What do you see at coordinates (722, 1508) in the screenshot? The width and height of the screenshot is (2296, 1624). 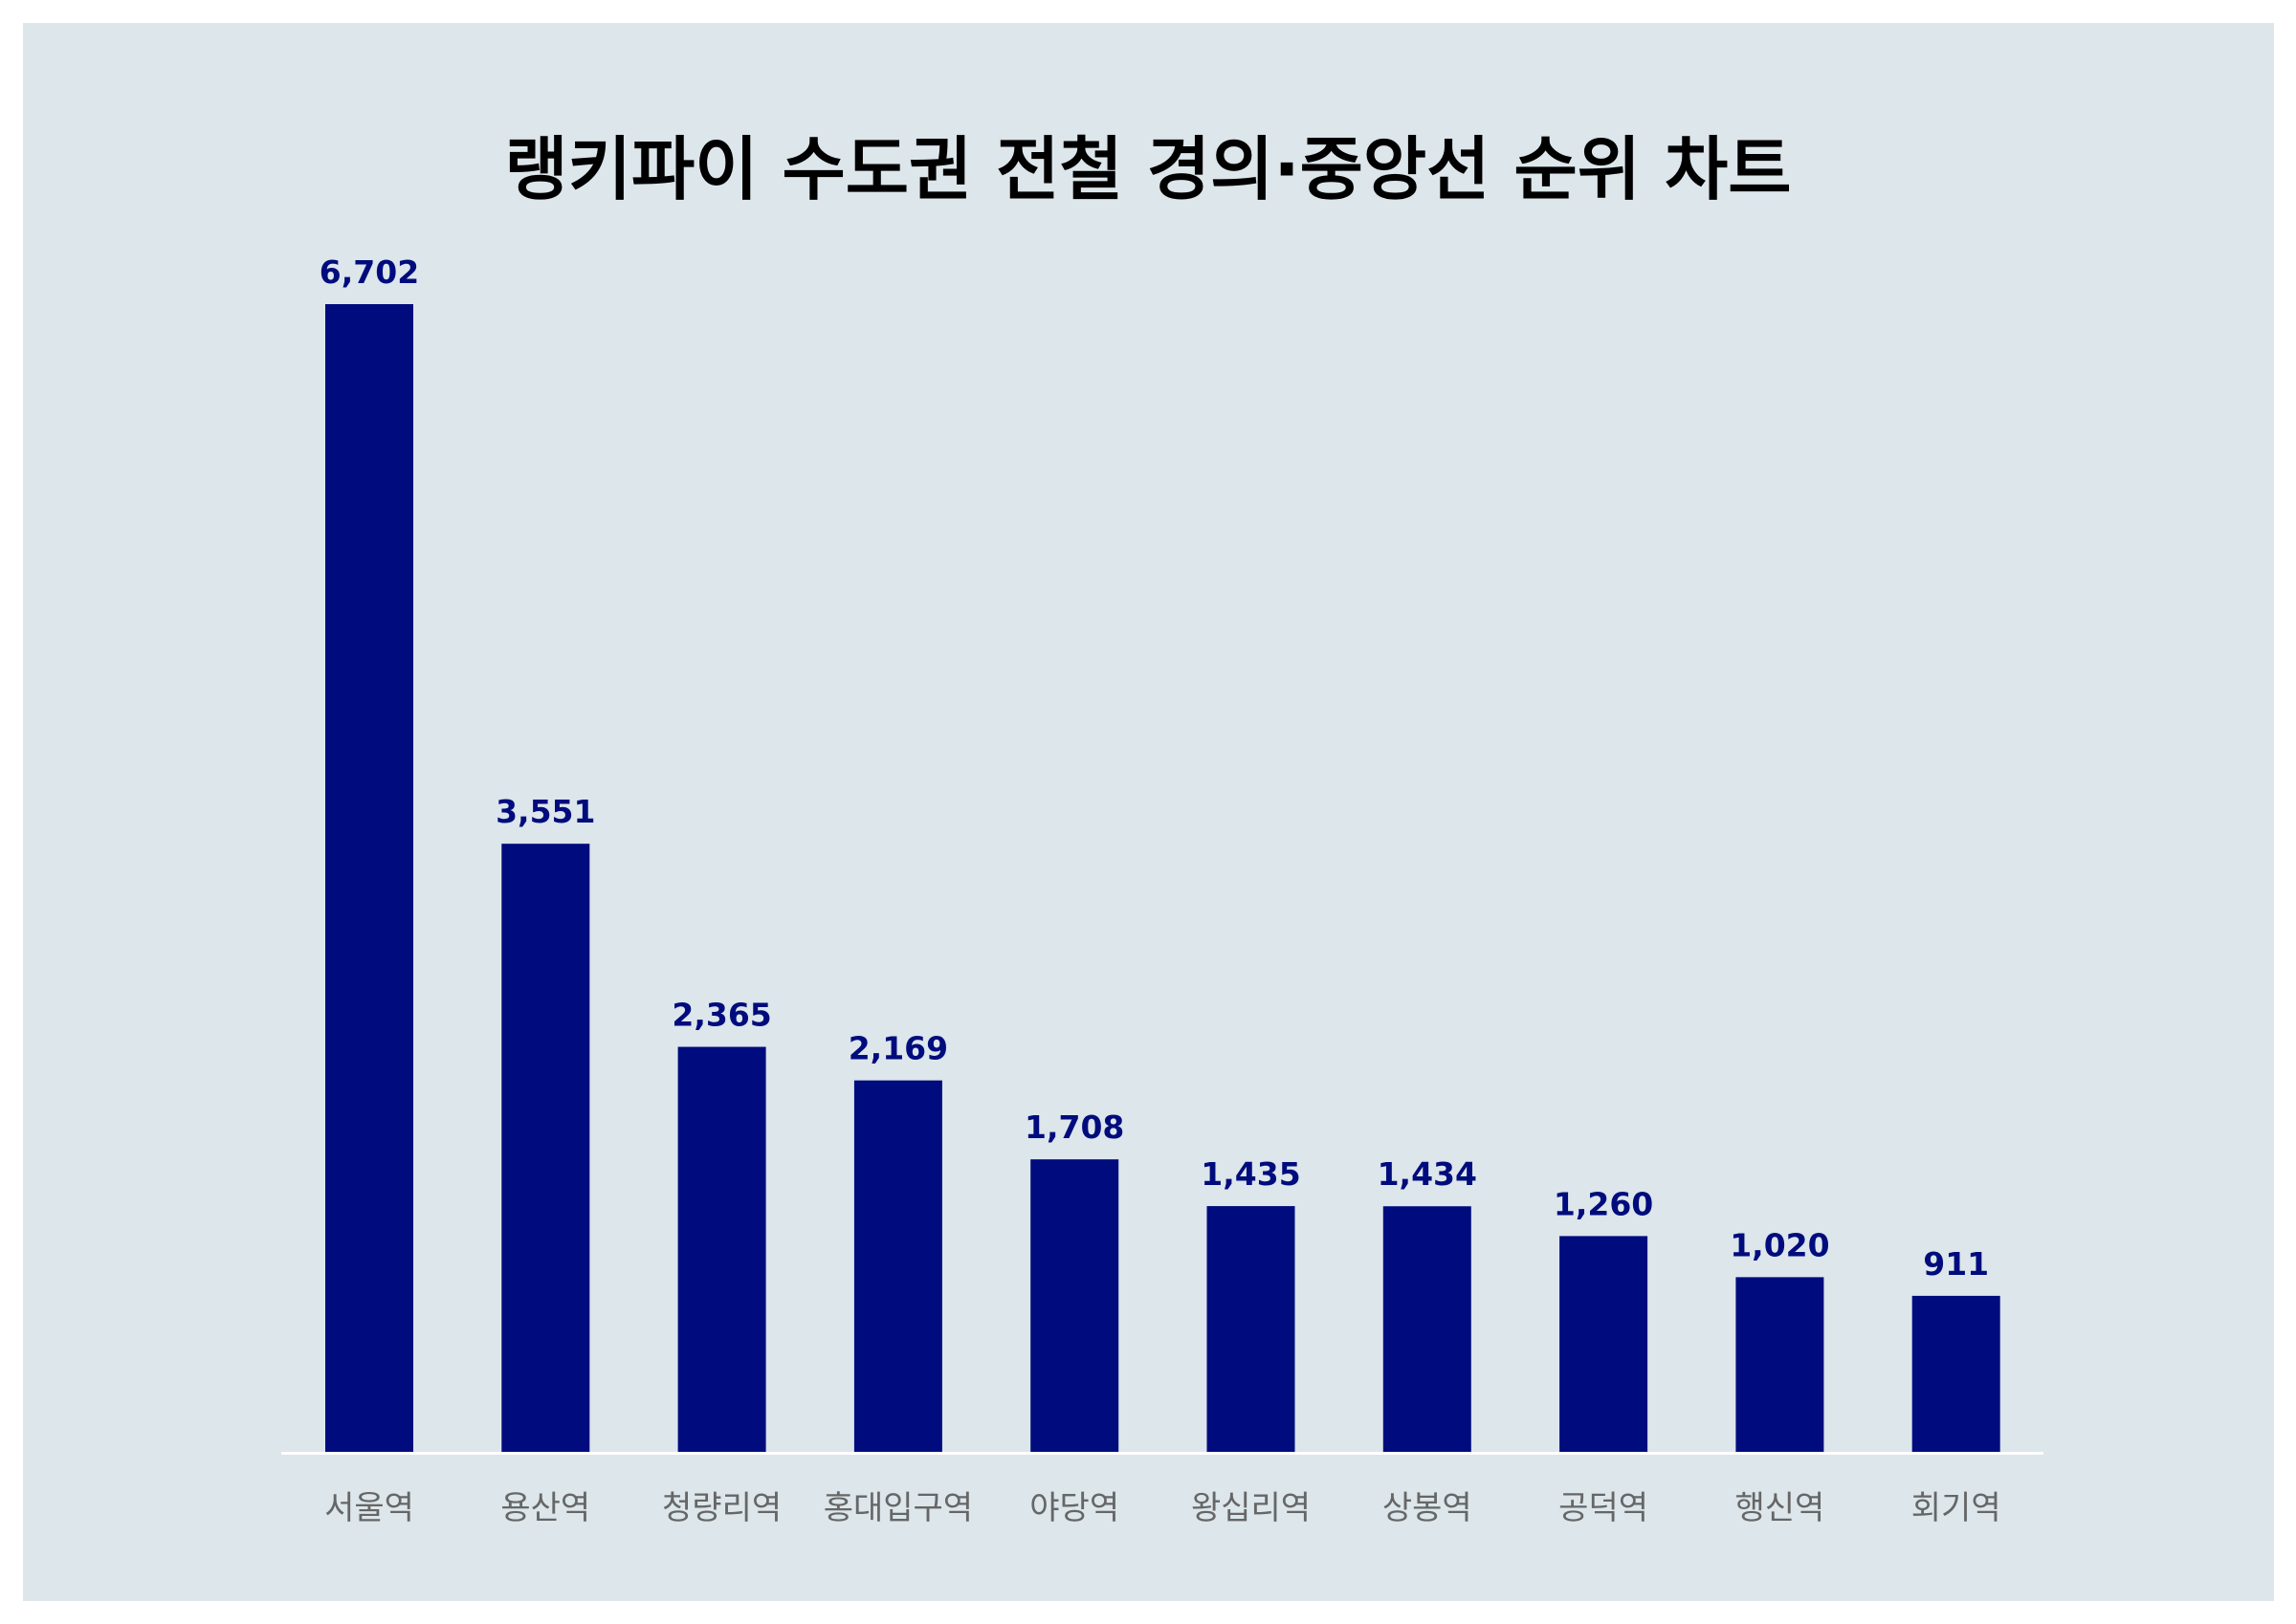 I see `category-label-2: 청량리역` at bounding box center [722, 1508].